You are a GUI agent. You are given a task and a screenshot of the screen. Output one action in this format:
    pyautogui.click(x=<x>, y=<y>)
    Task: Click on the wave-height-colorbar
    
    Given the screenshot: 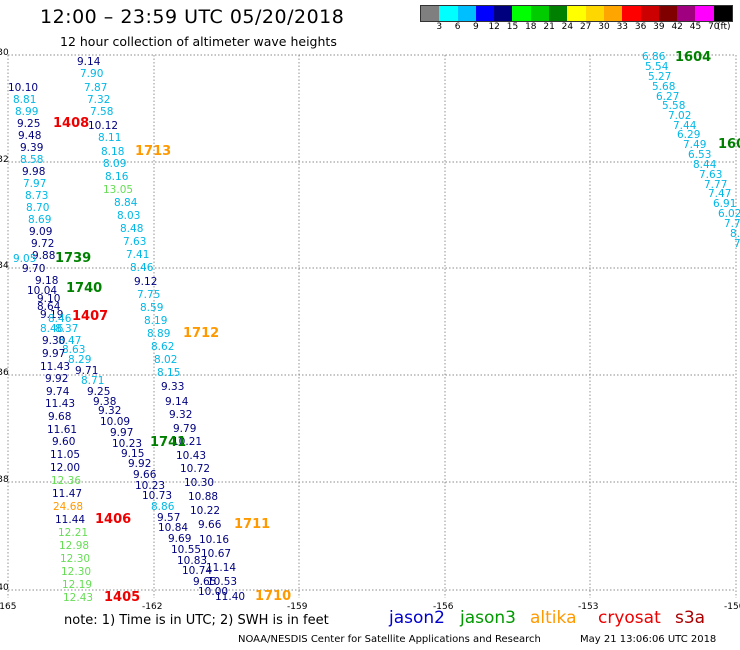 What is the action you would take?
    pyautogui.click(x=577, y=13)
    